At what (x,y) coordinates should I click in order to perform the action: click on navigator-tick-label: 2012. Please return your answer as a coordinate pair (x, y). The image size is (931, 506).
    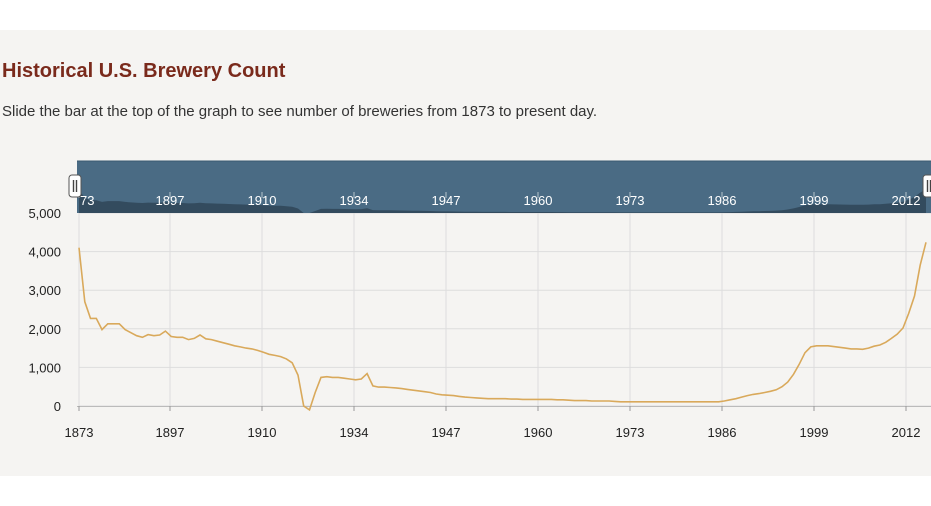
    Looking at the image, I should click on (906, 200).